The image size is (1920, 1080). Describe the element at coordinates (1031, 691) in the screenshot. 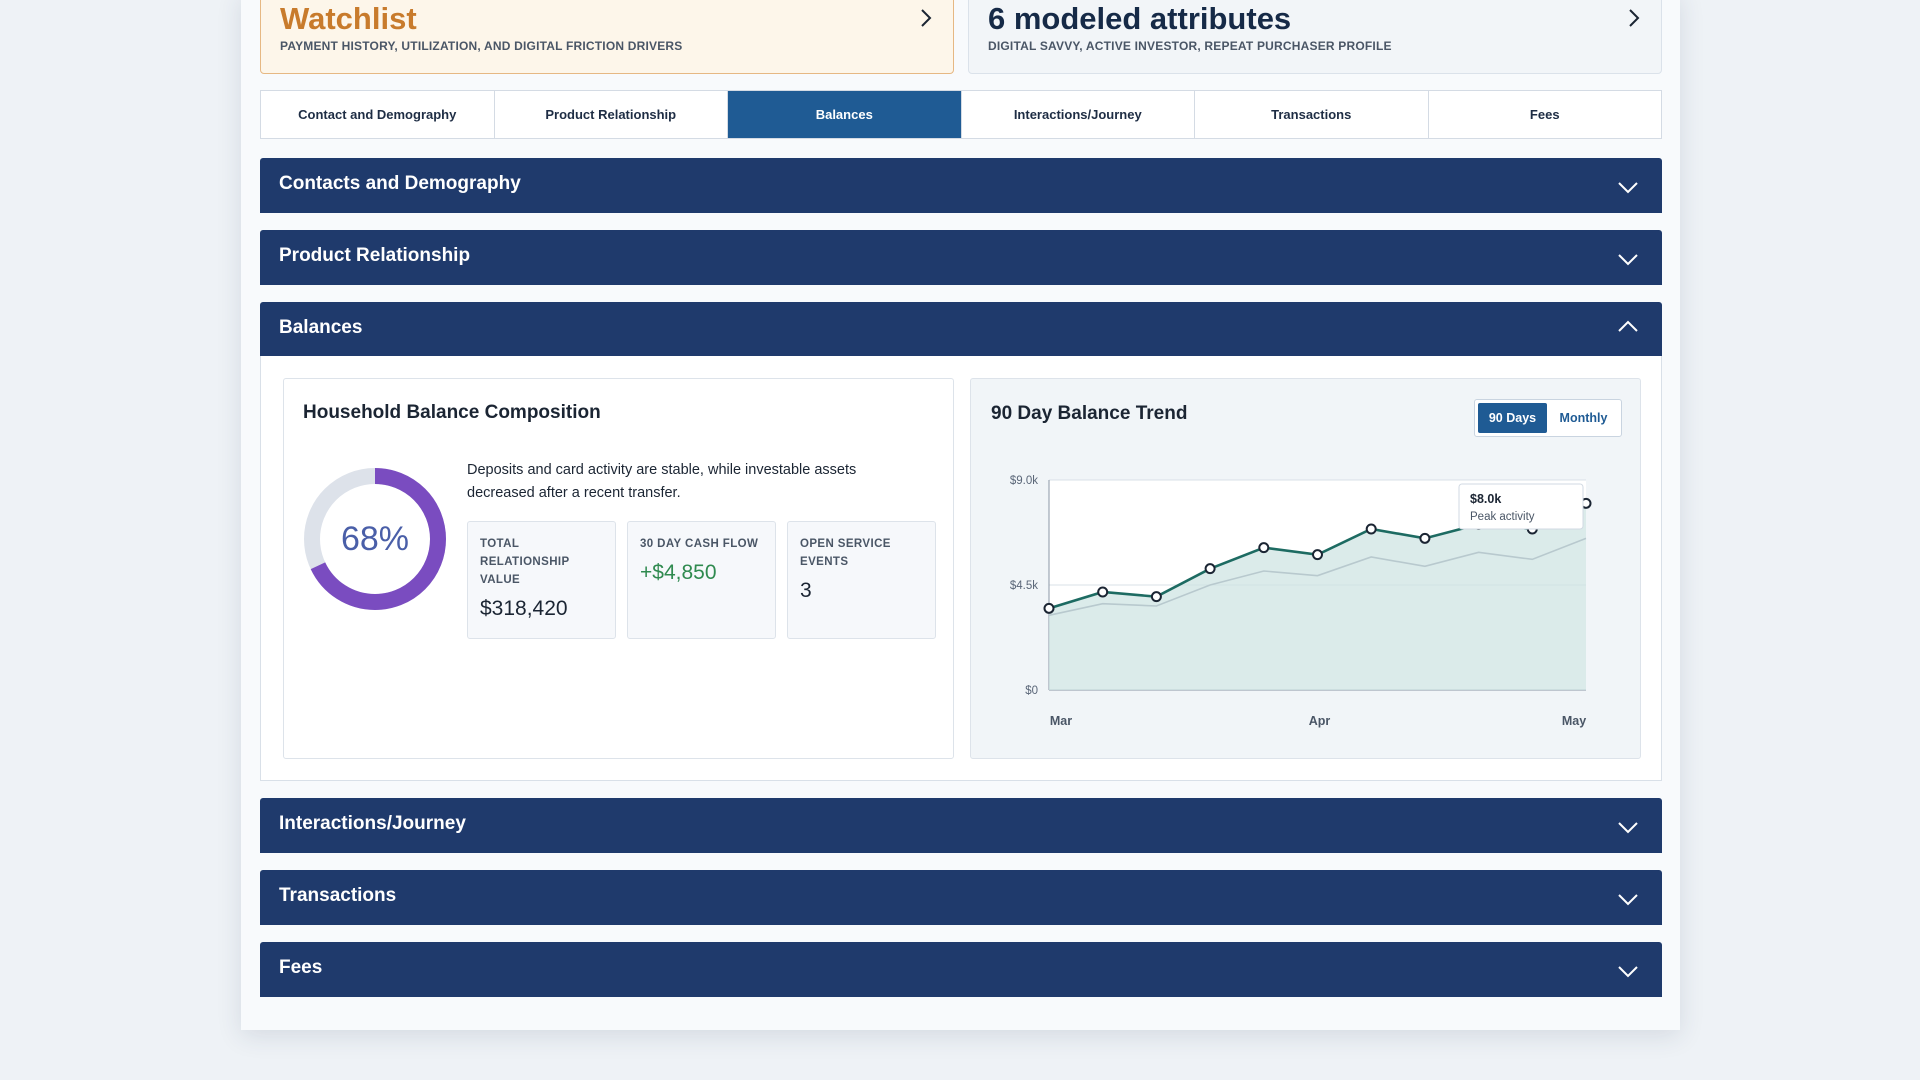

I see `y-tick-label: $0` at that location.